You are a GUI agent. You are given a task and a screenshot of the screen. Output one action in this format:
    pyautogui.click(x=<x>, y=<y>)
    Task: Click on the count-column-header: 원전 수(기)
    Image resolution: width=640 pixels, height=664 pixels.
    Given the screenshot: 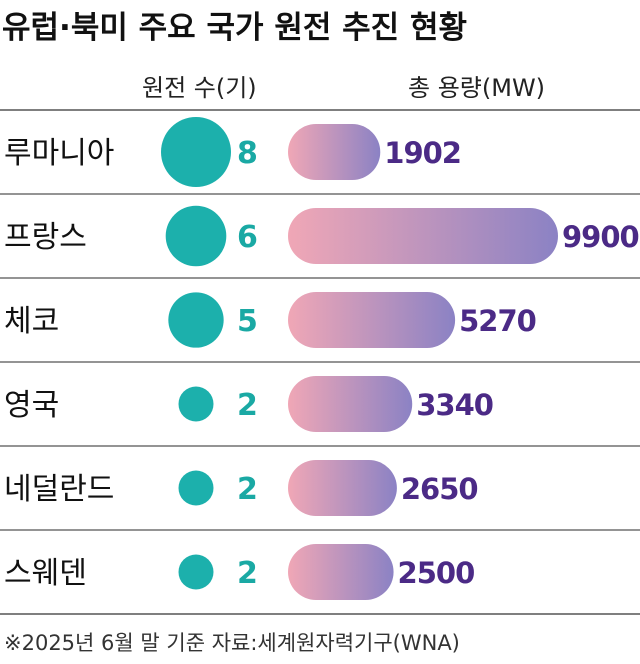 What is the action you would take?
    pyautogui.click(x=199, y=88)
    